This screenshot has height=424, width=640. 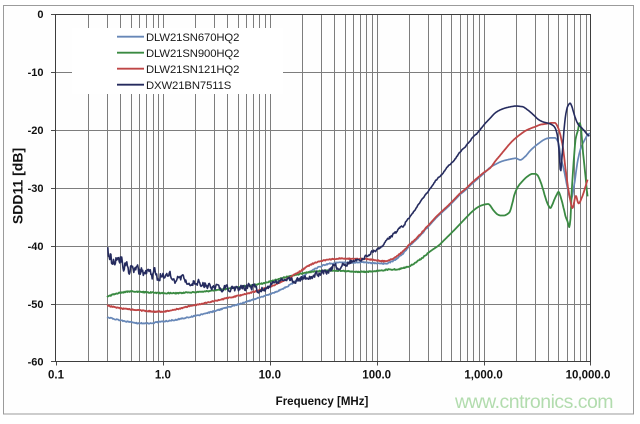 I want to click on svg-text: DXW21BN7511S, so click(x=189, y=86).